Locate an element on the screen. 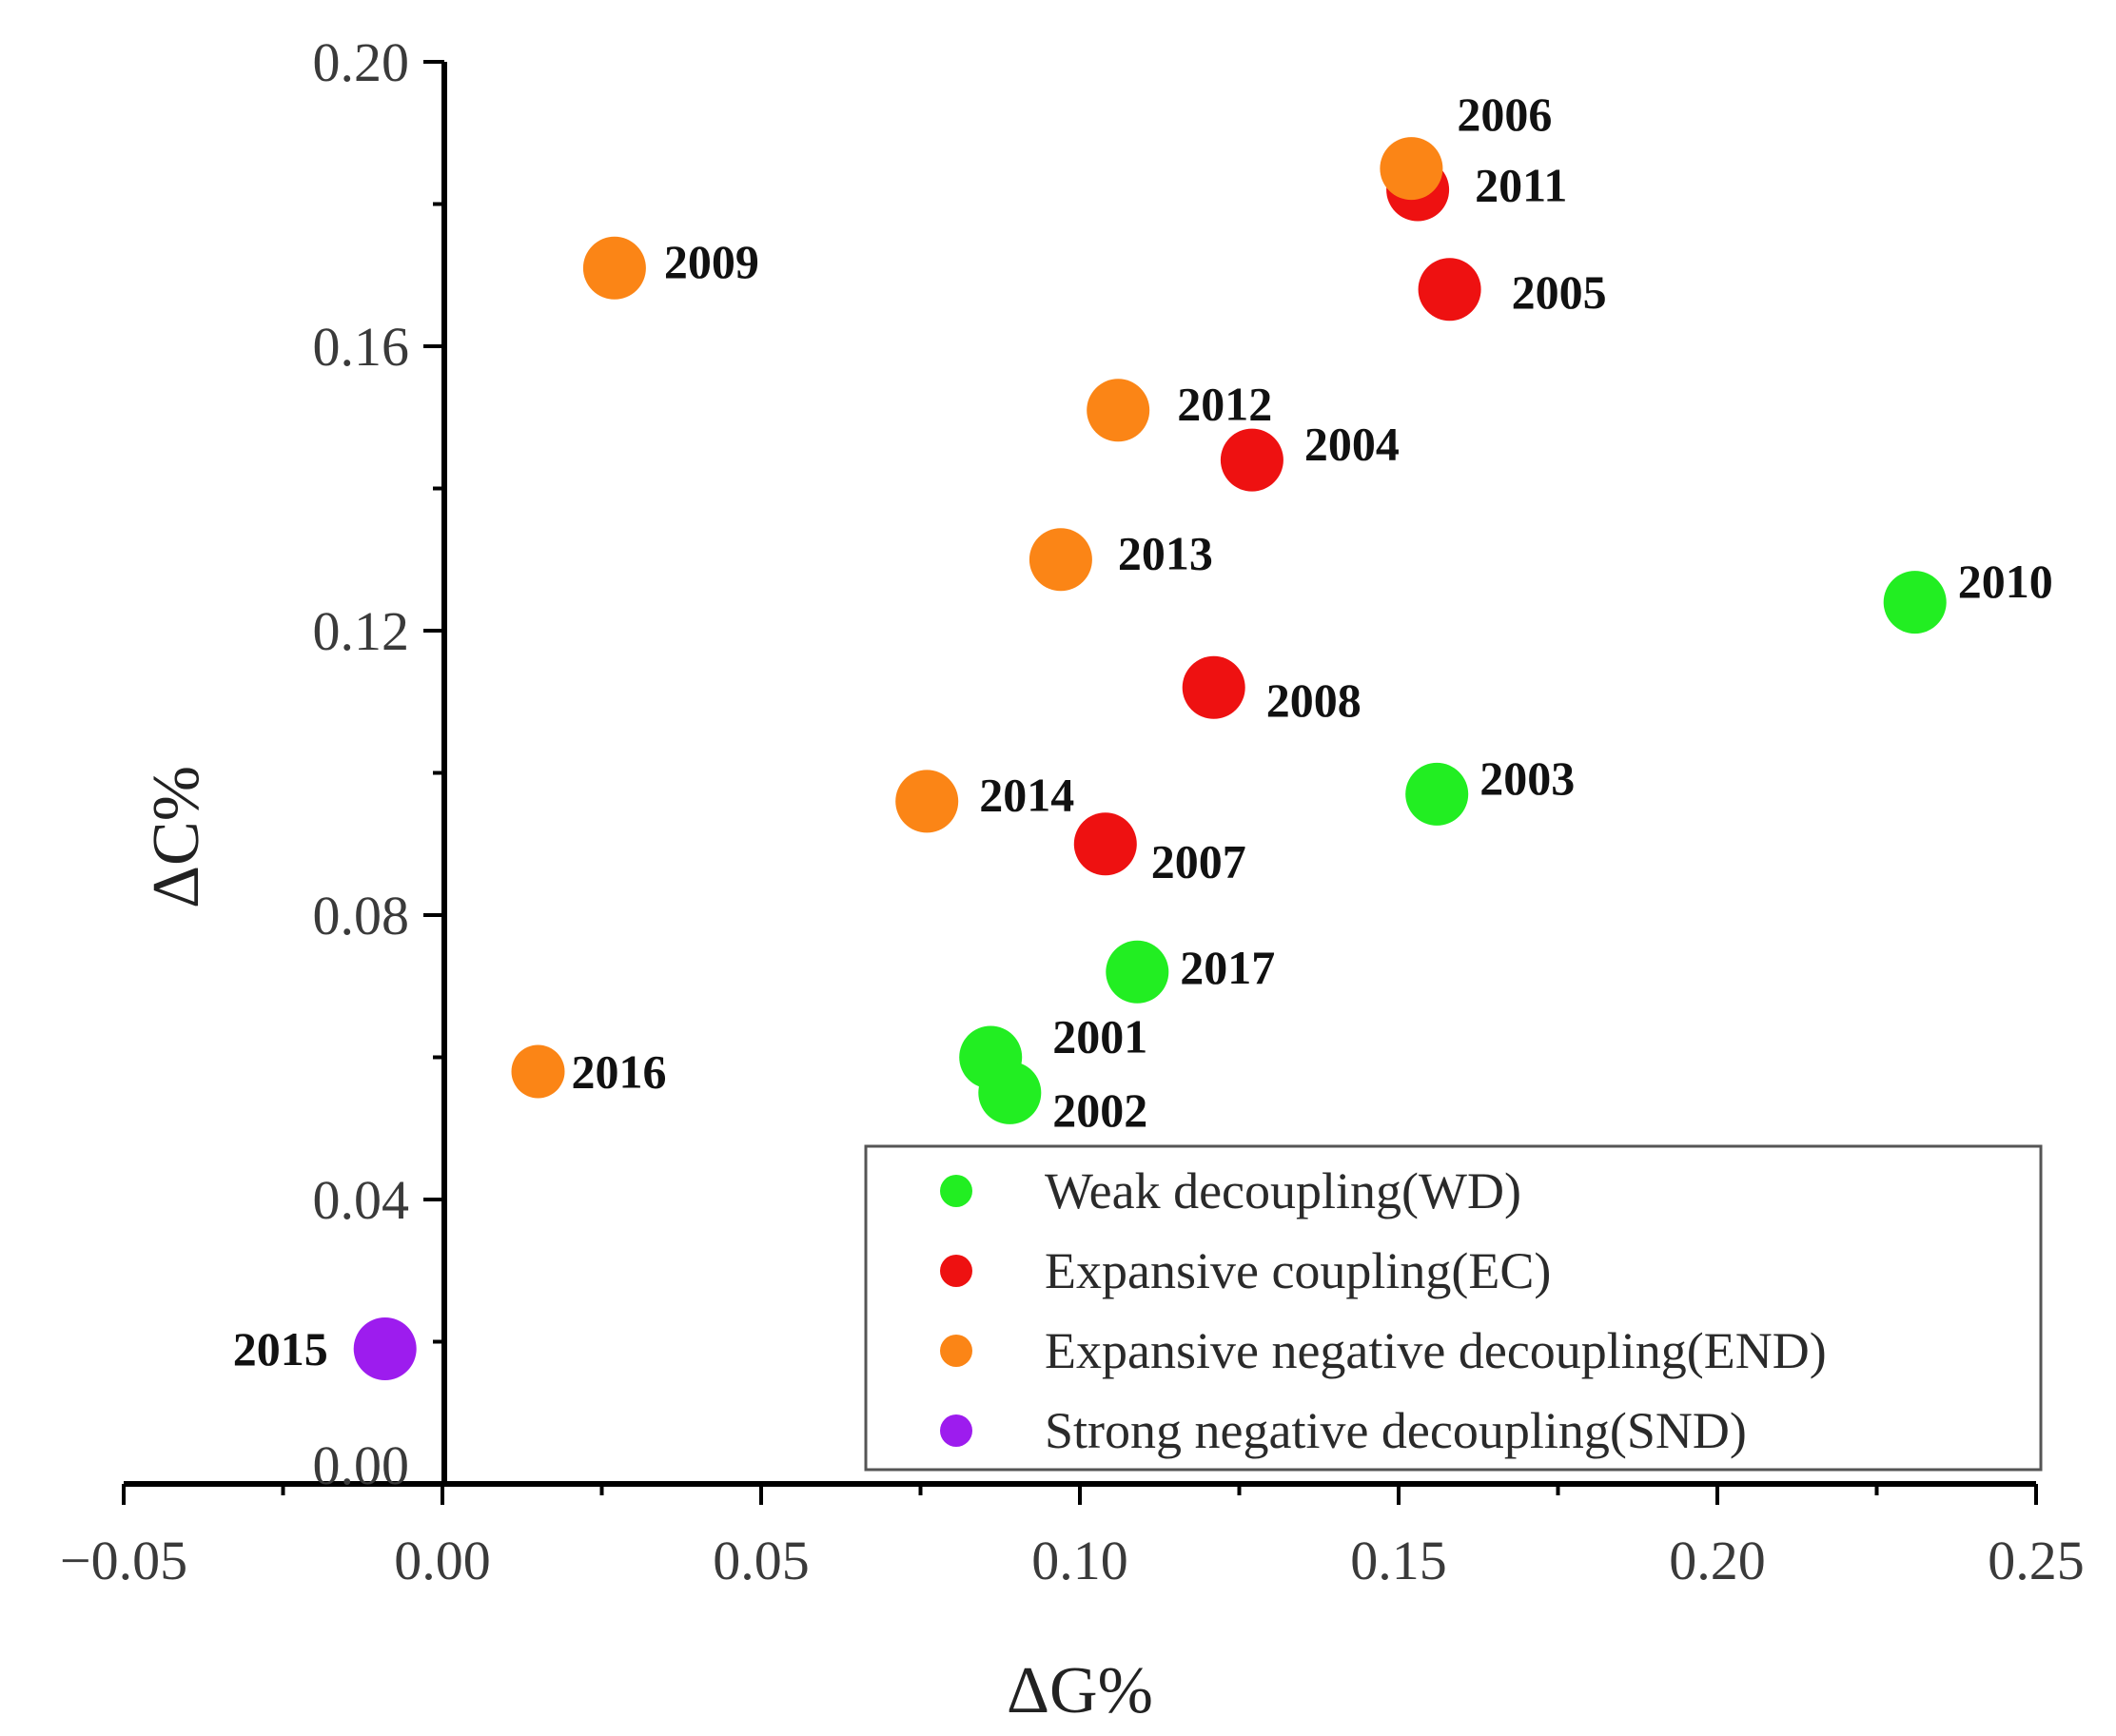 Image resolution: width=2116 pixels, height=1736 pixels. legend-box is located at coordinates (1453, 1308).